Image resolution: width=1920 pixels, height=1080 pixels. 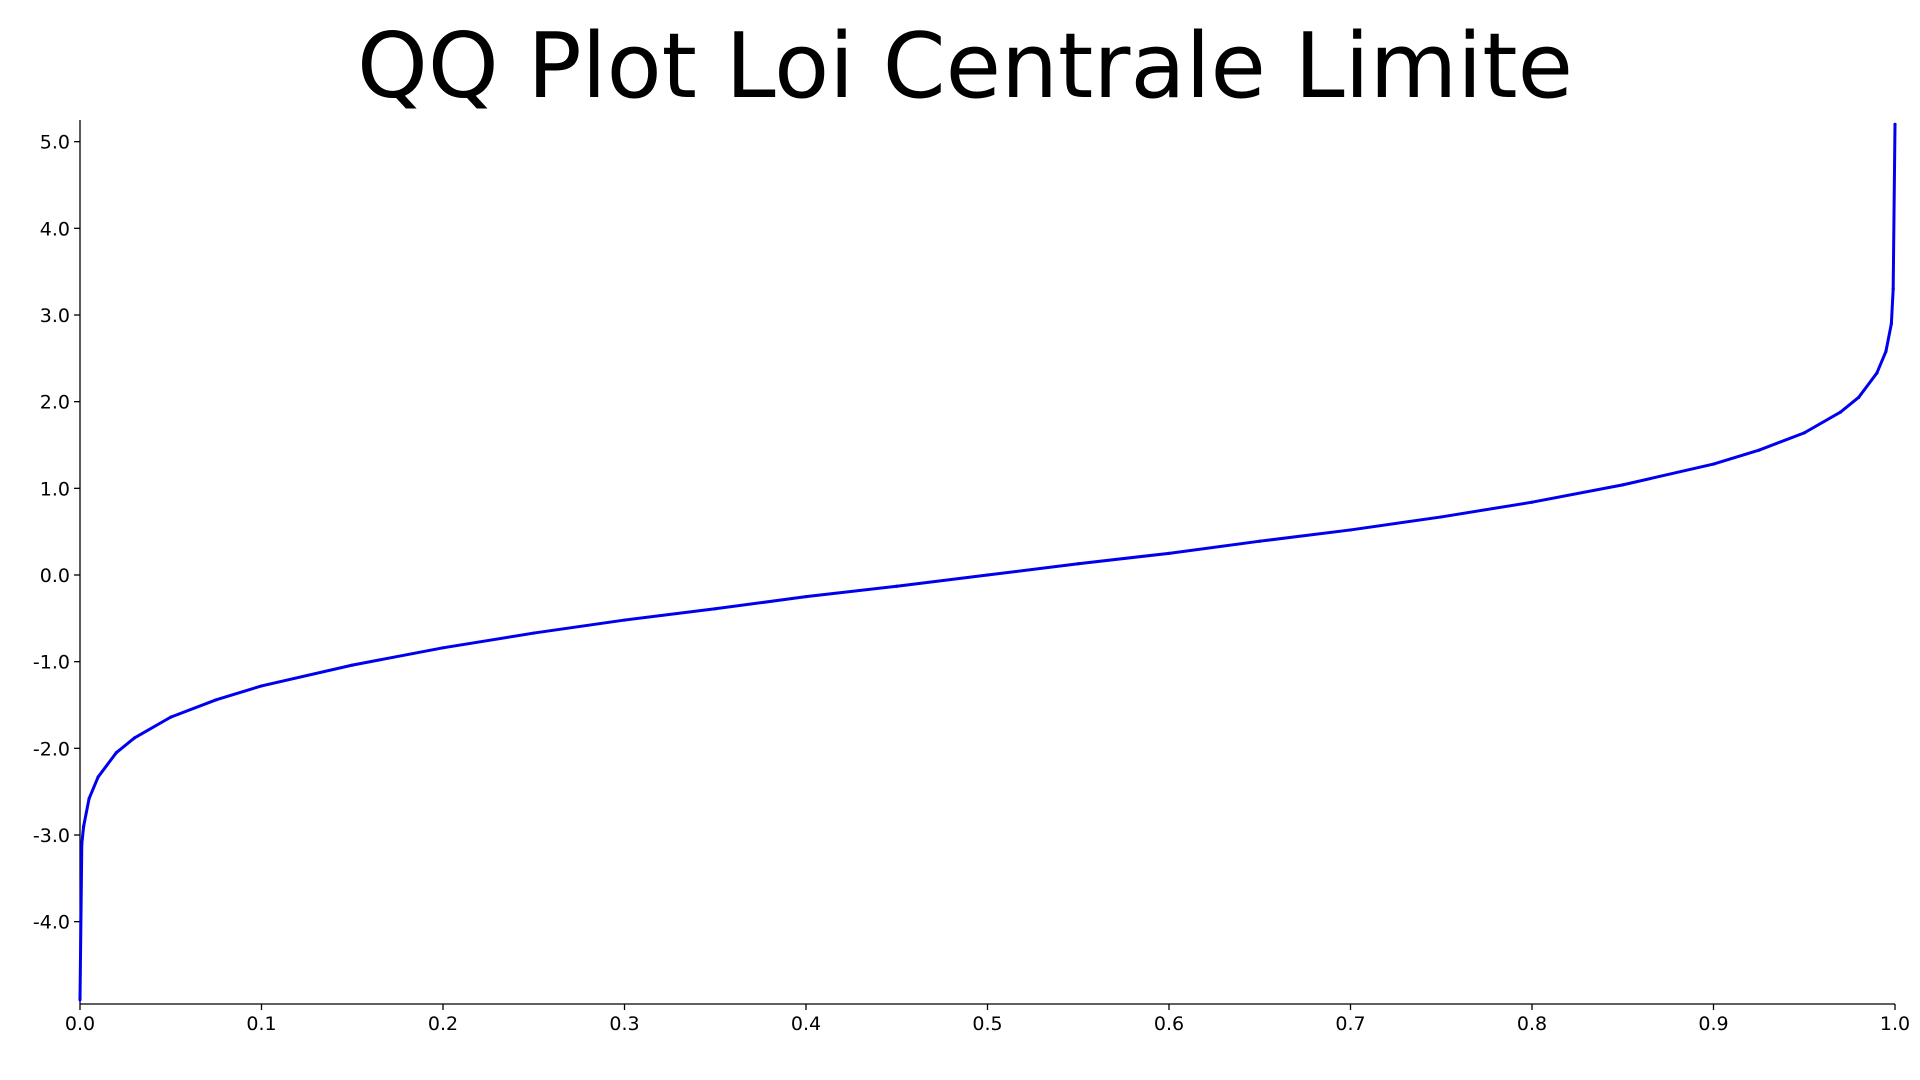 What do you see at coordinates (624, 1024) in the screenshot?
I see `x-tick-label: 0.3` at bounding box center [624, 1024].